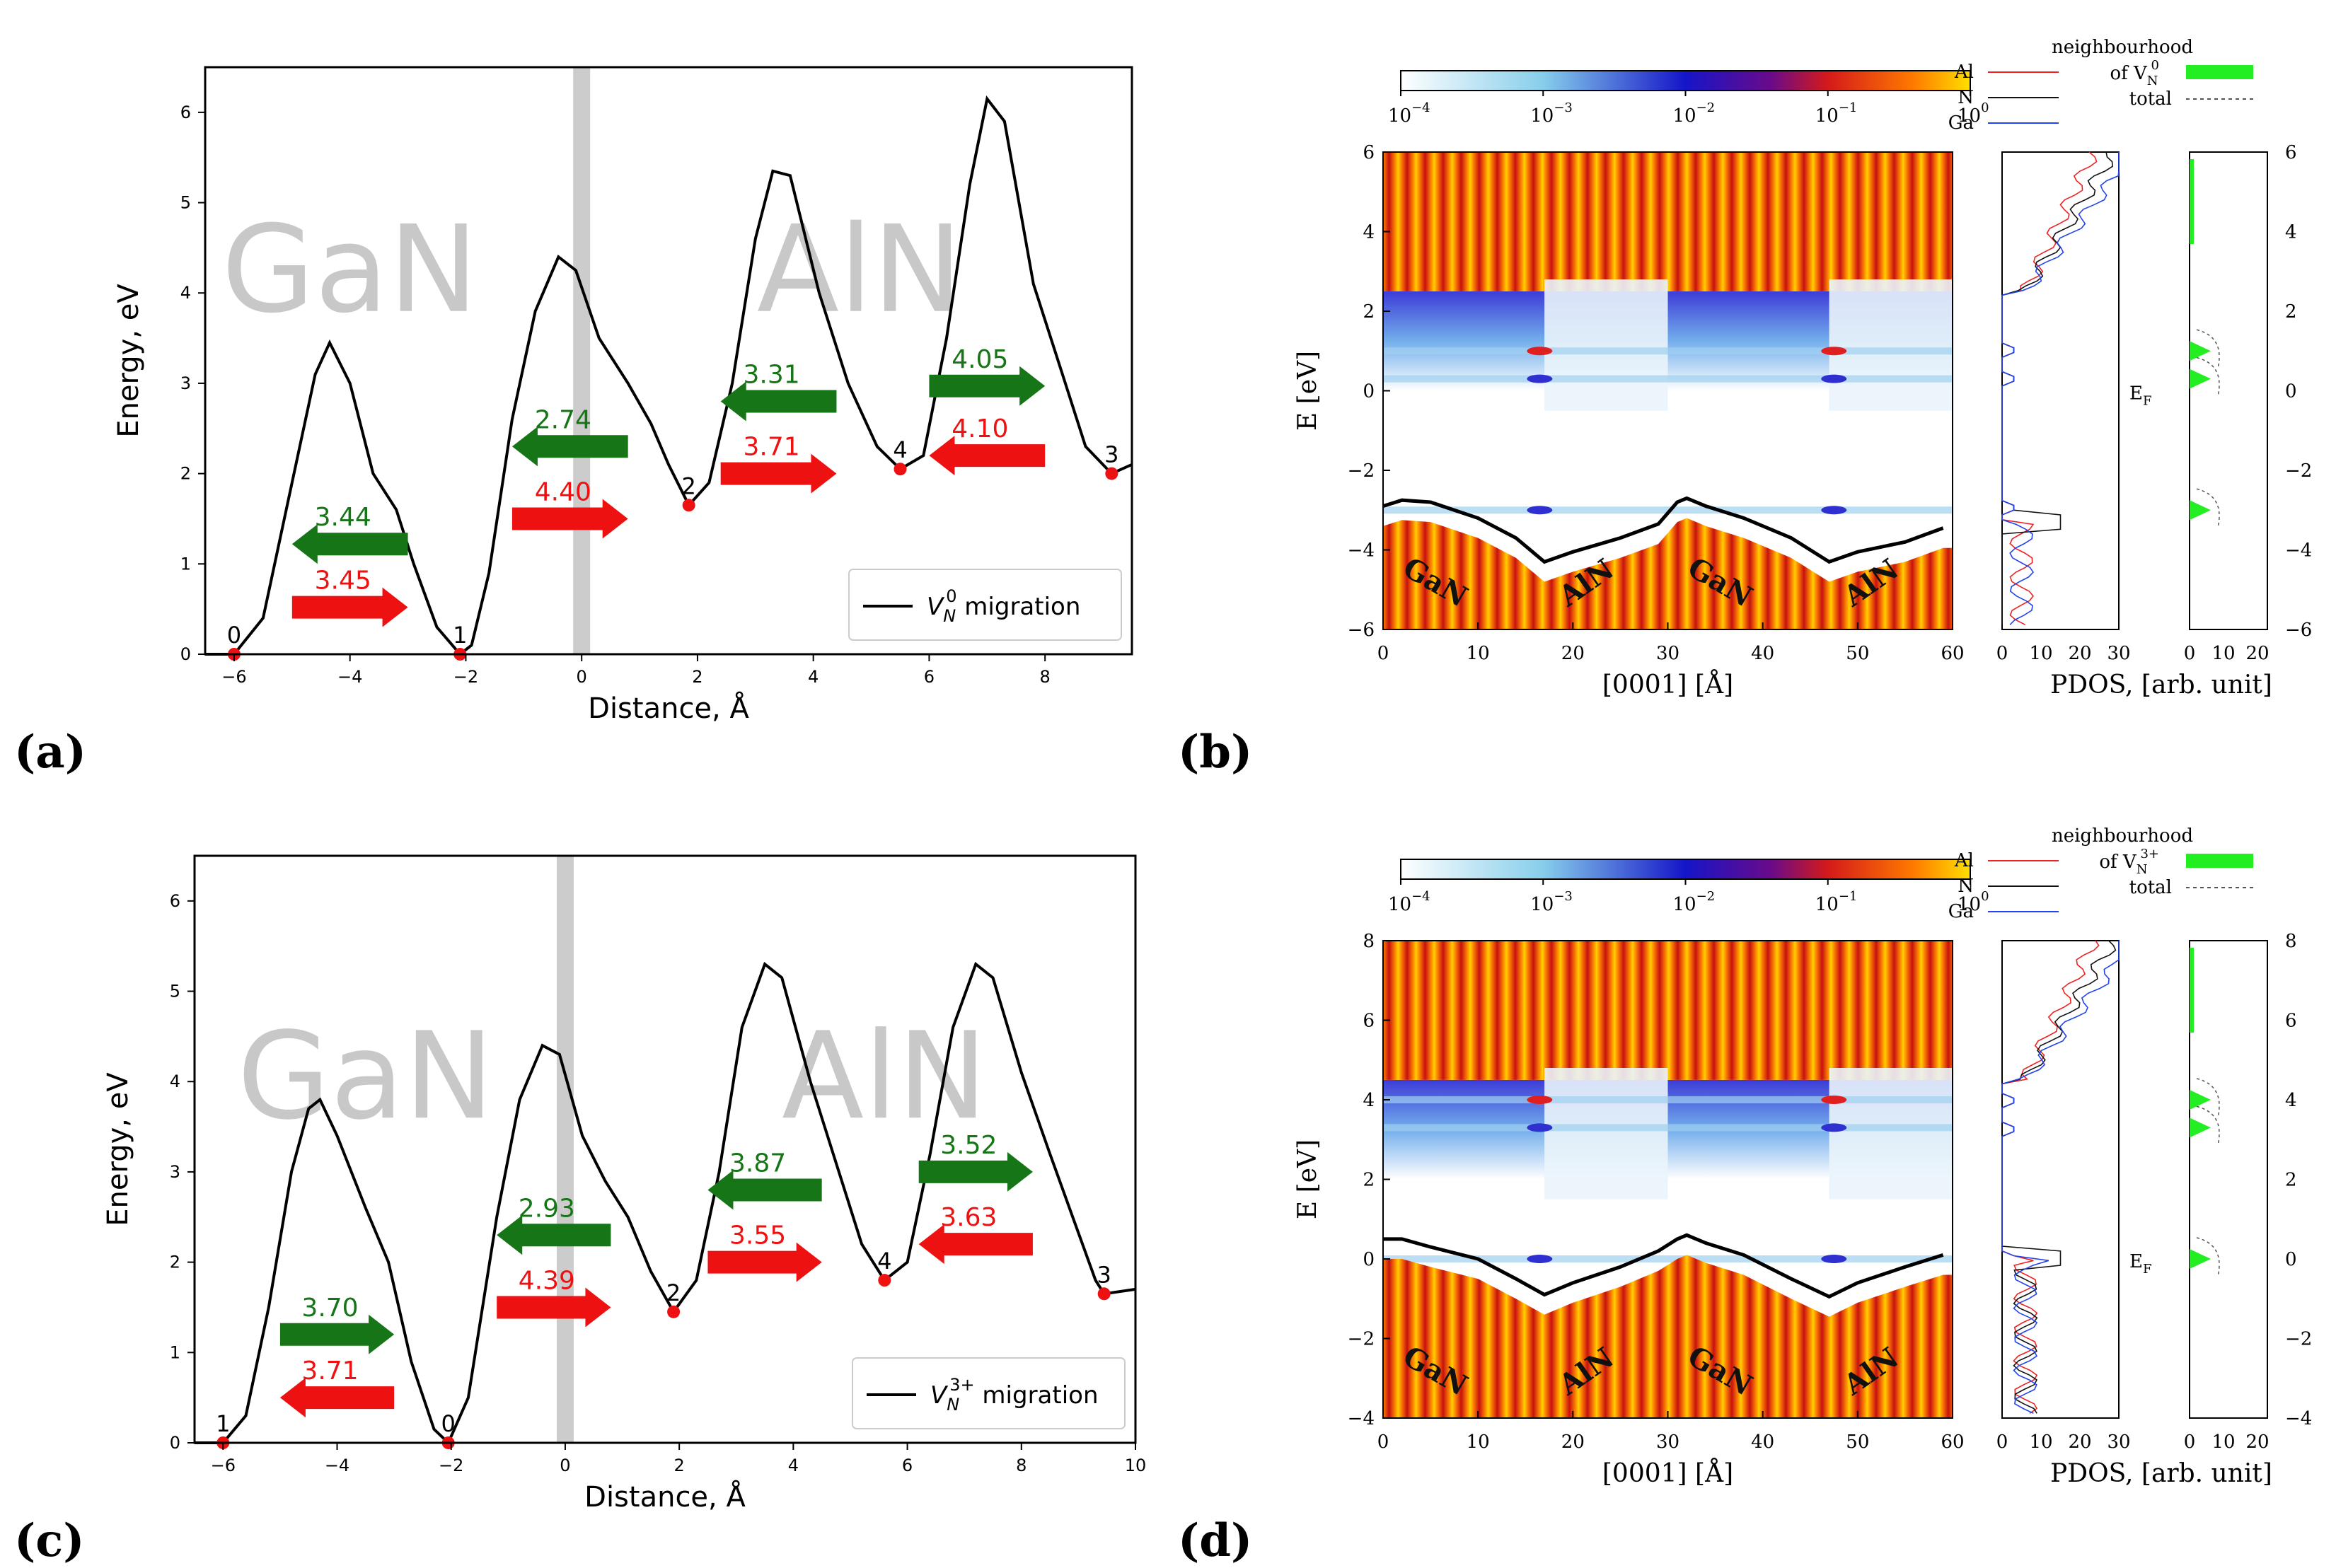 The width and height of the screenshot is (2336, 1568). Describe the element at coordinates (1307, 391) in the screenshot. I see `y-axis-label: E [eV]` at that location.